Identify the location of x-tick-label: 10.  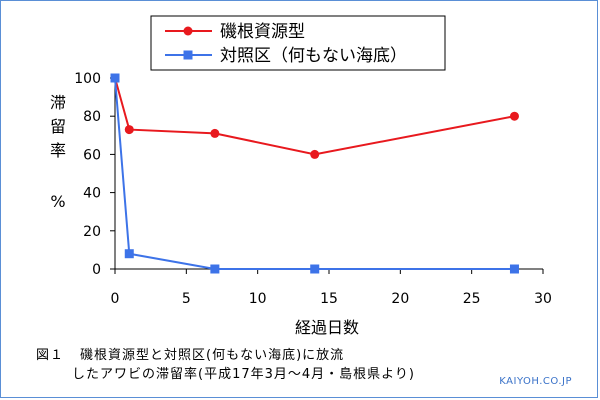
(258, 299).